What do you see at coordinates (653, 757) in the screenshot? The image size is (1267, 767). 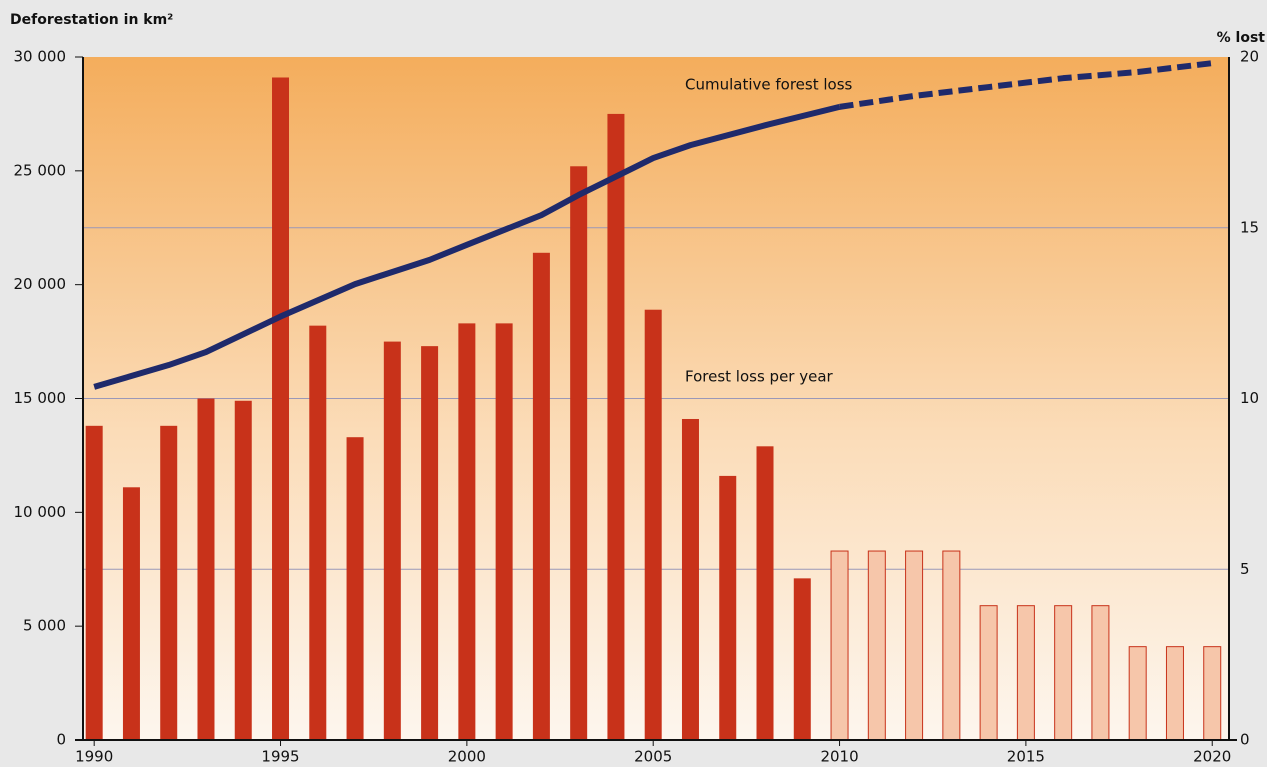 I see `x-tick-label: 2005` at bounding box center [653, 757].